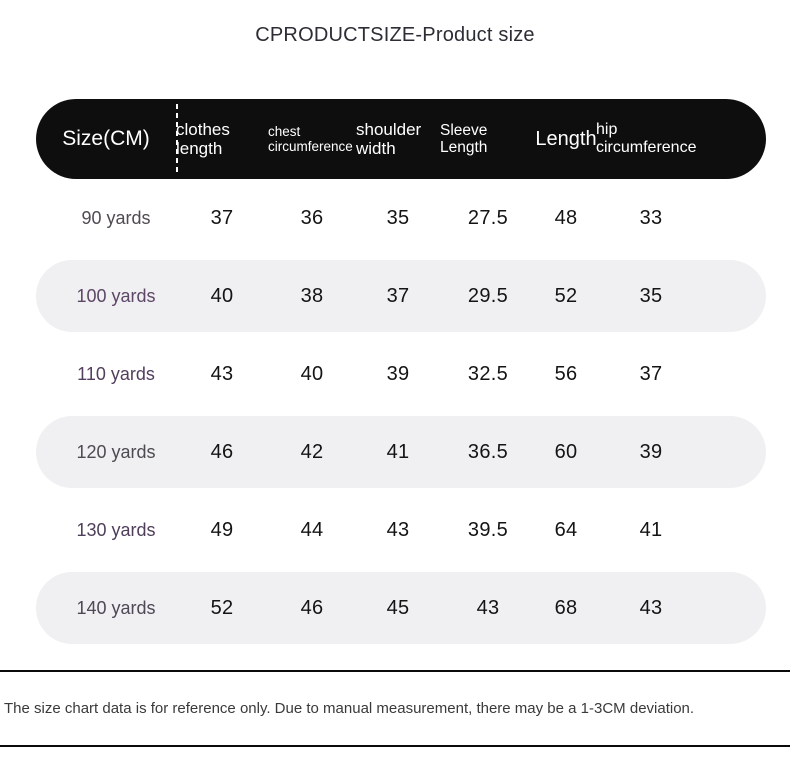 The height and width of the screenshot is (774, 790). Describe the element at coordinates (116, 217) in the screenshot. I see `row-size-label: 90 yards` at that location.